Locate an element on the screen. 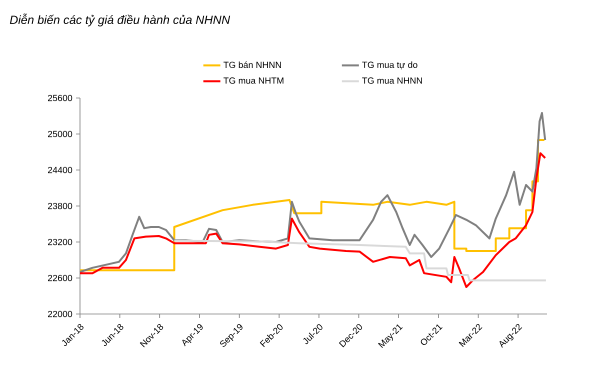  y-tick-label: 22000 is located at coordinates (60, 314).